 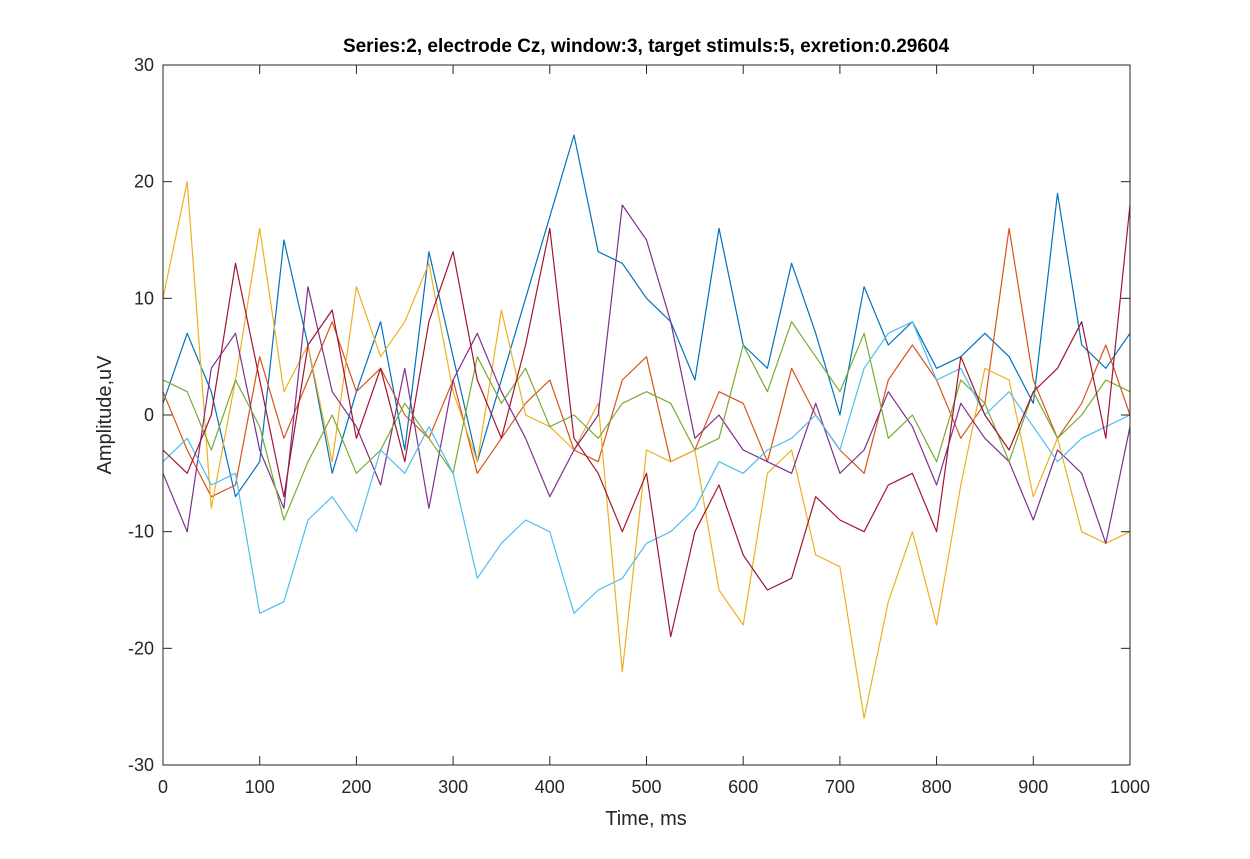 I want to click on y-tick-label: -30, so click(x=141, y=765).